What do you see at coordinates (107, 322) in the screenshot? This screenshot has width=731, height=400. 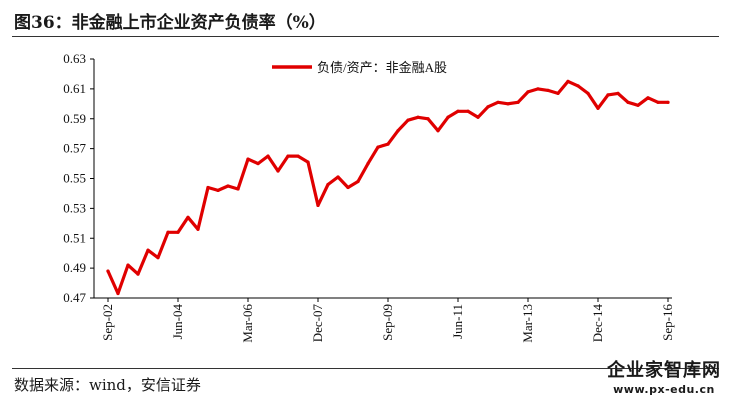 I see `x-tick-label: Sep-02` at bounding box center [107, 322].